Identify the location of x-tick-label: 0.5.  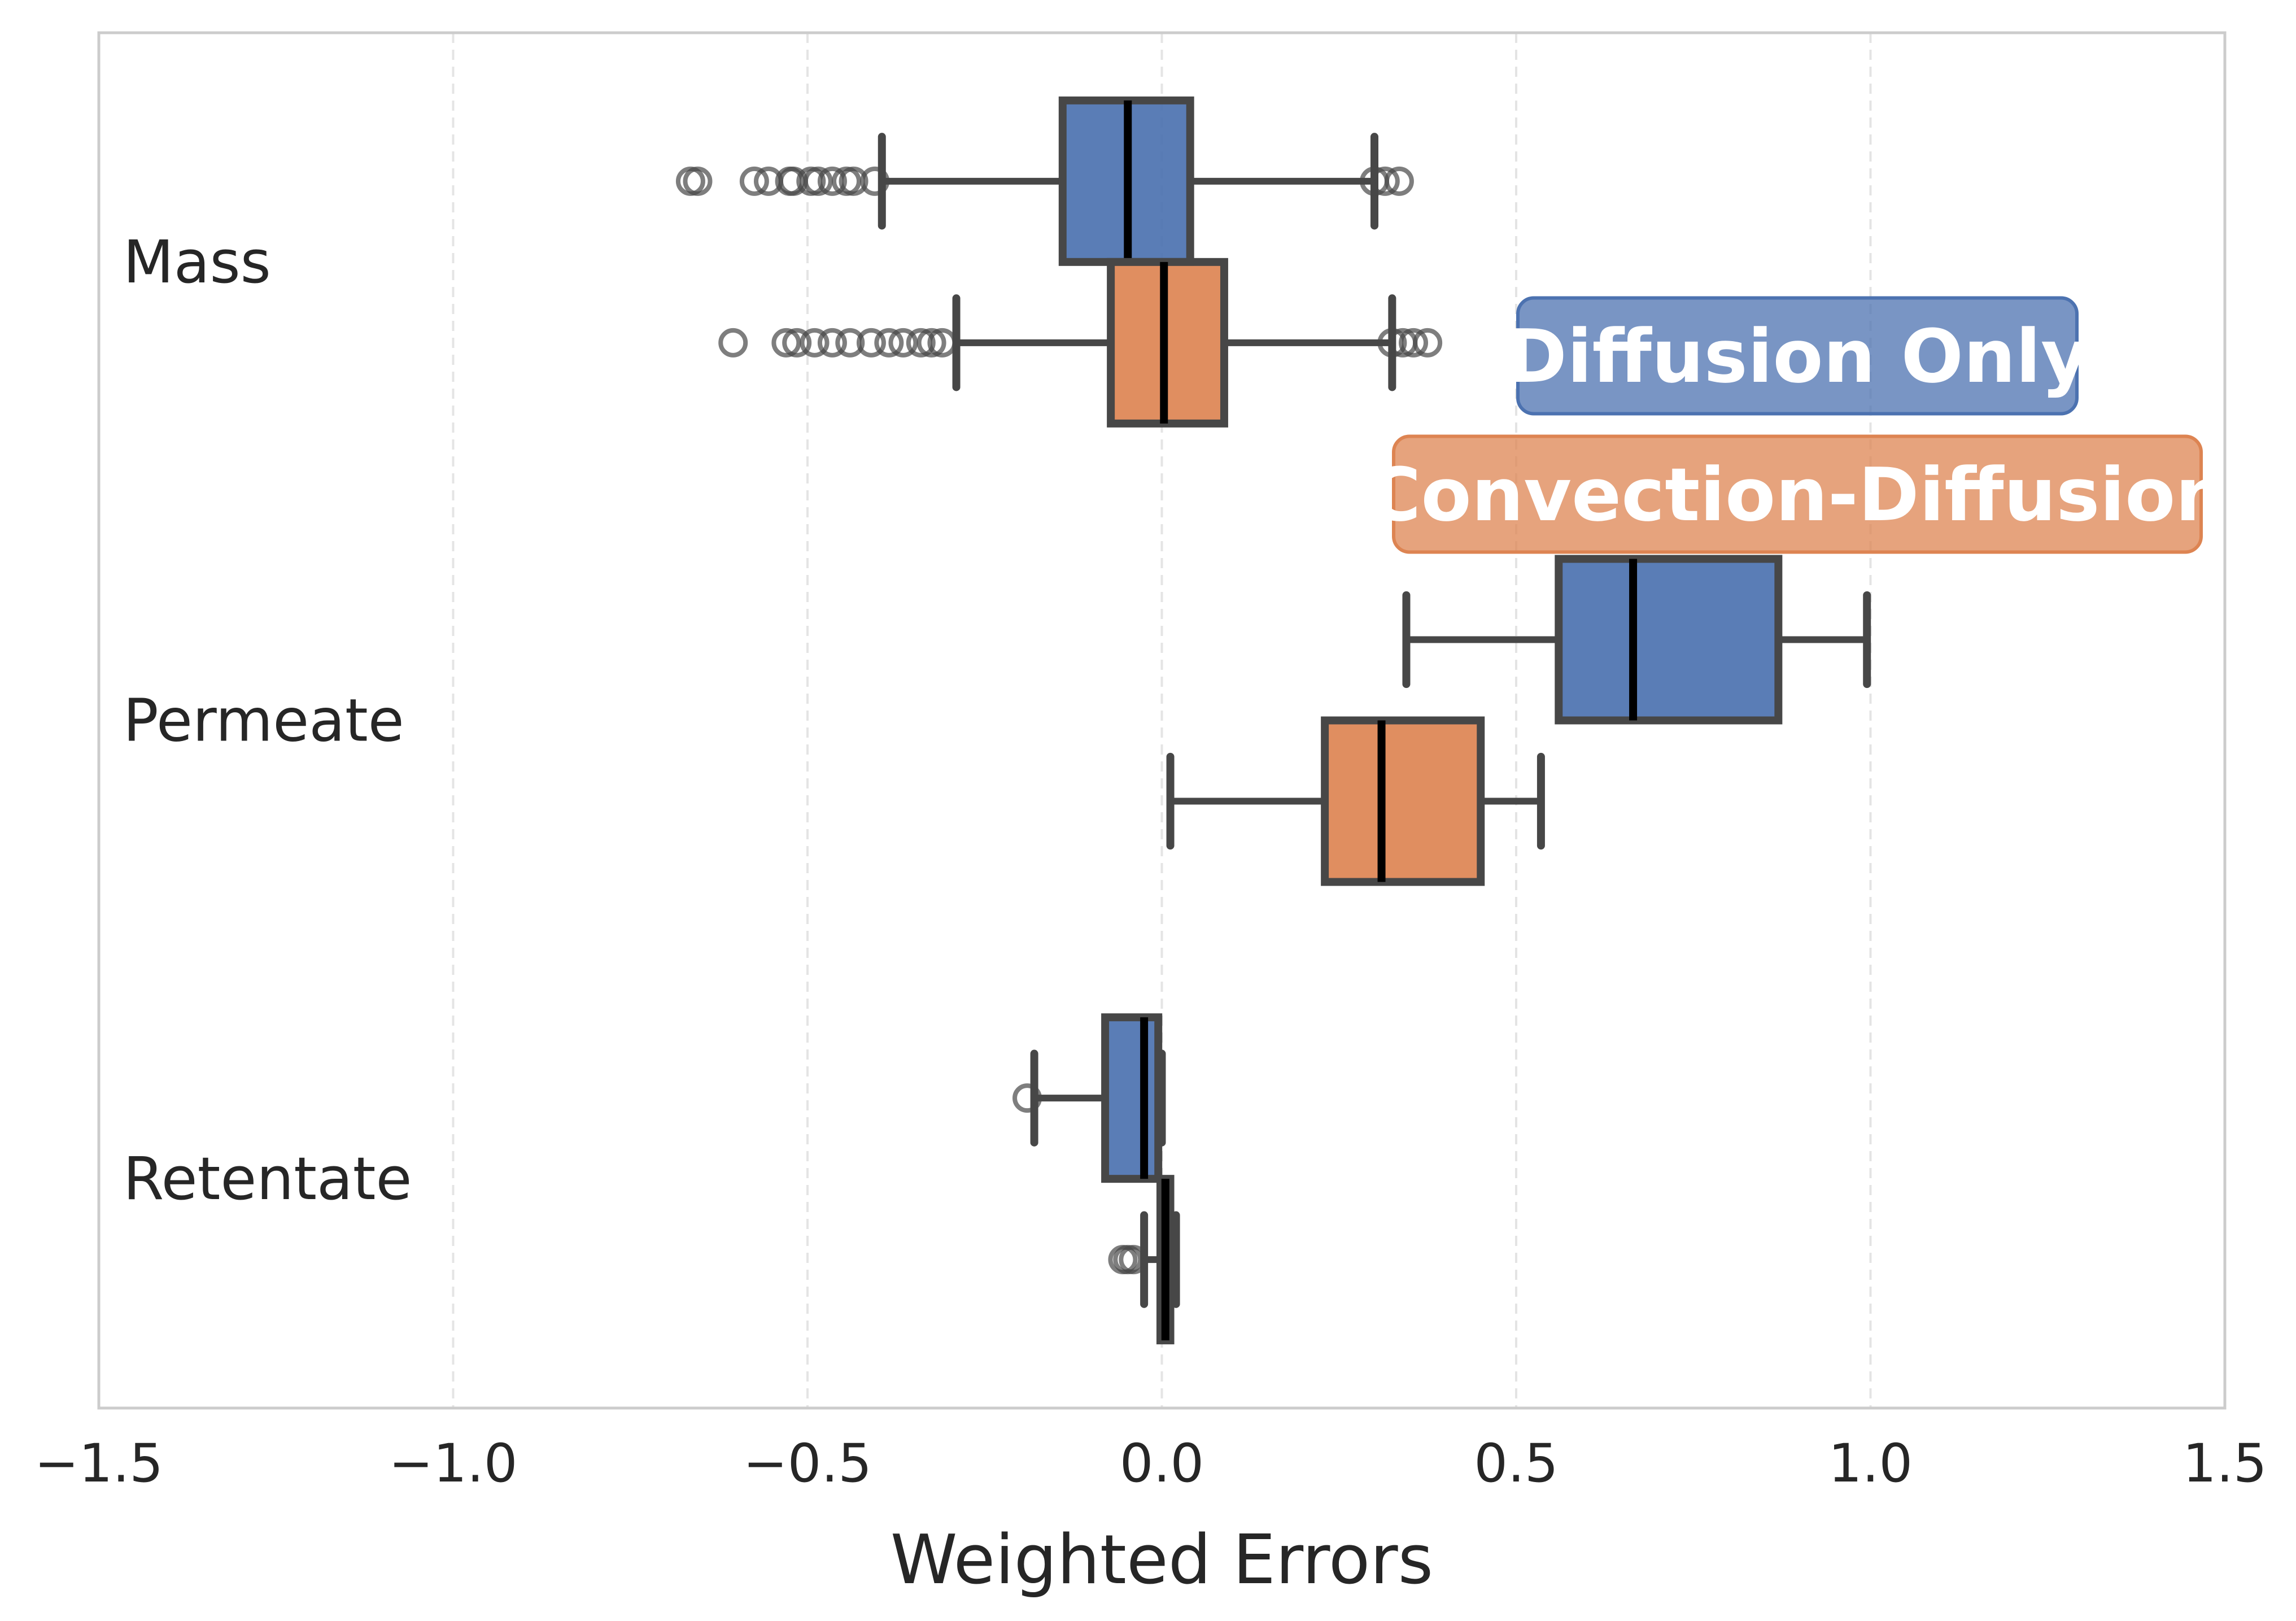
(1516, 1463).